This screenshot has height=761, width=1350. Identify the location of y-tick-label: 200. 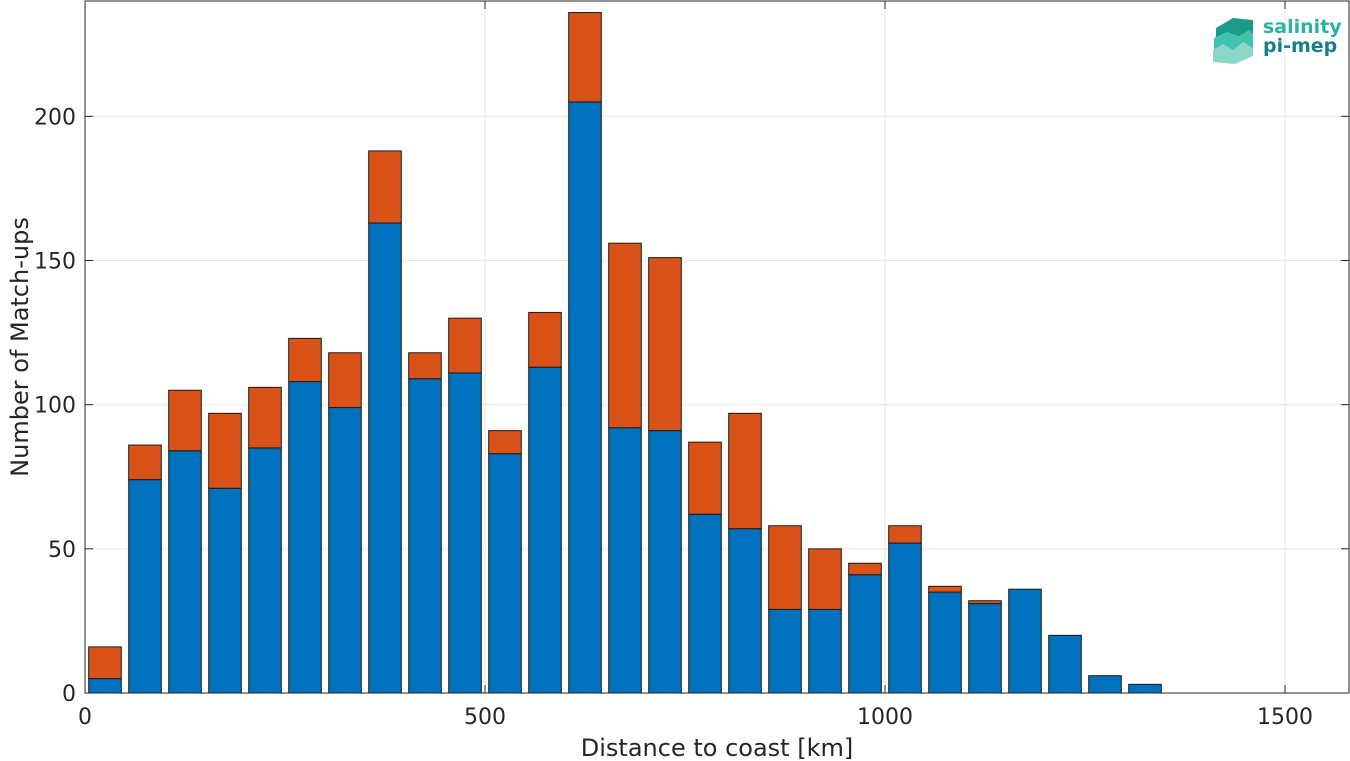
(55, 117).